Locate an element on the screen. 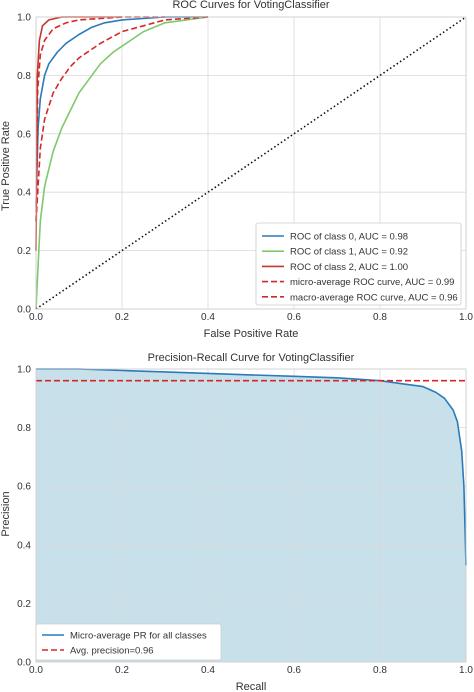 This screenshot has width=474, height=692. roc-x-tick-label: 0.2 is located at coordinates (122, 317).